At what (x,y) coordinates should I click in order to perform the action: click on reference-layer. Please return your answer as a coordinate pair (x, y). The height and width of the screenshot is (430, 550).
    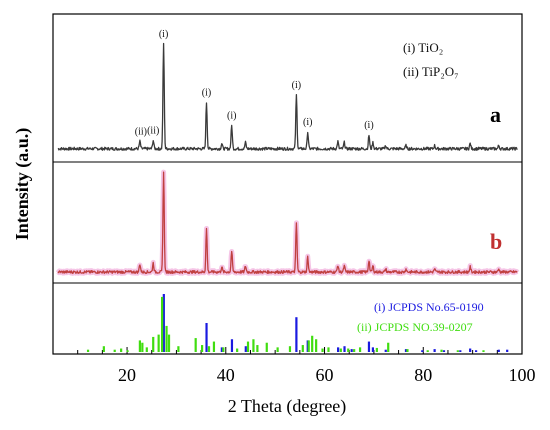
    Looking at the image, I should click on (297, 323).